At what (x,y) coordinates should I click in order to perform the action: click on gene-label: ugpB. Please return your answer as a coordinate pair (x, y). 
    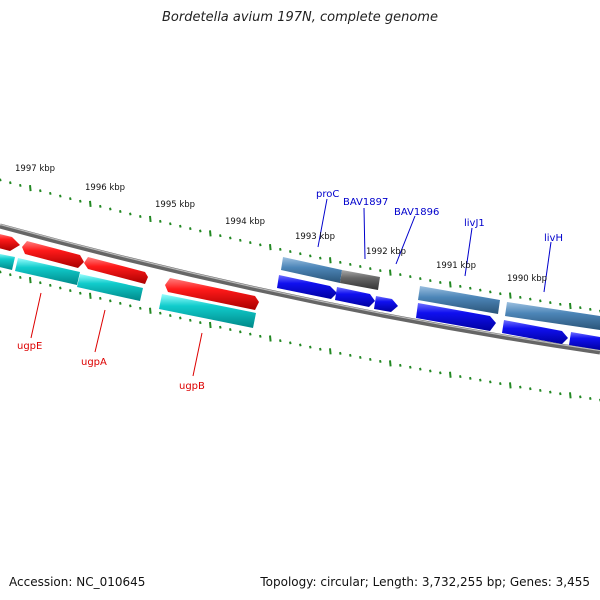
    Looking at the image, I should click on (192, 386).